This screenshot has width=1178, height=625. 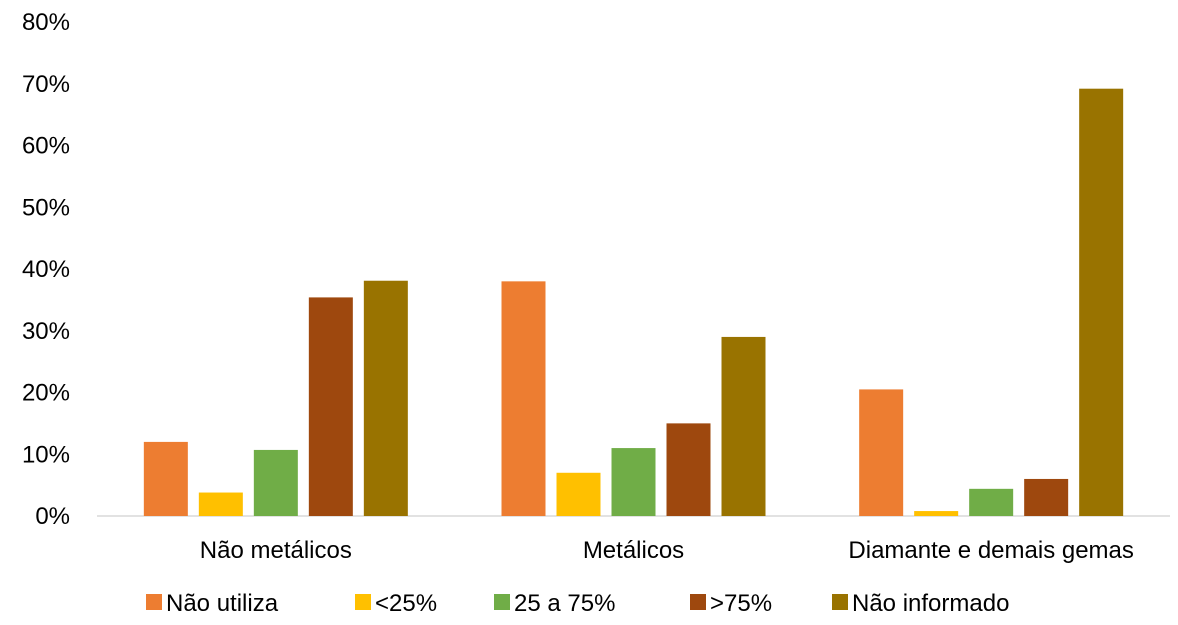 What do you see at coordinates (46, 146) in the screenshot?
I see `y-tick-label: 60%` at bounding box center [46, 146].